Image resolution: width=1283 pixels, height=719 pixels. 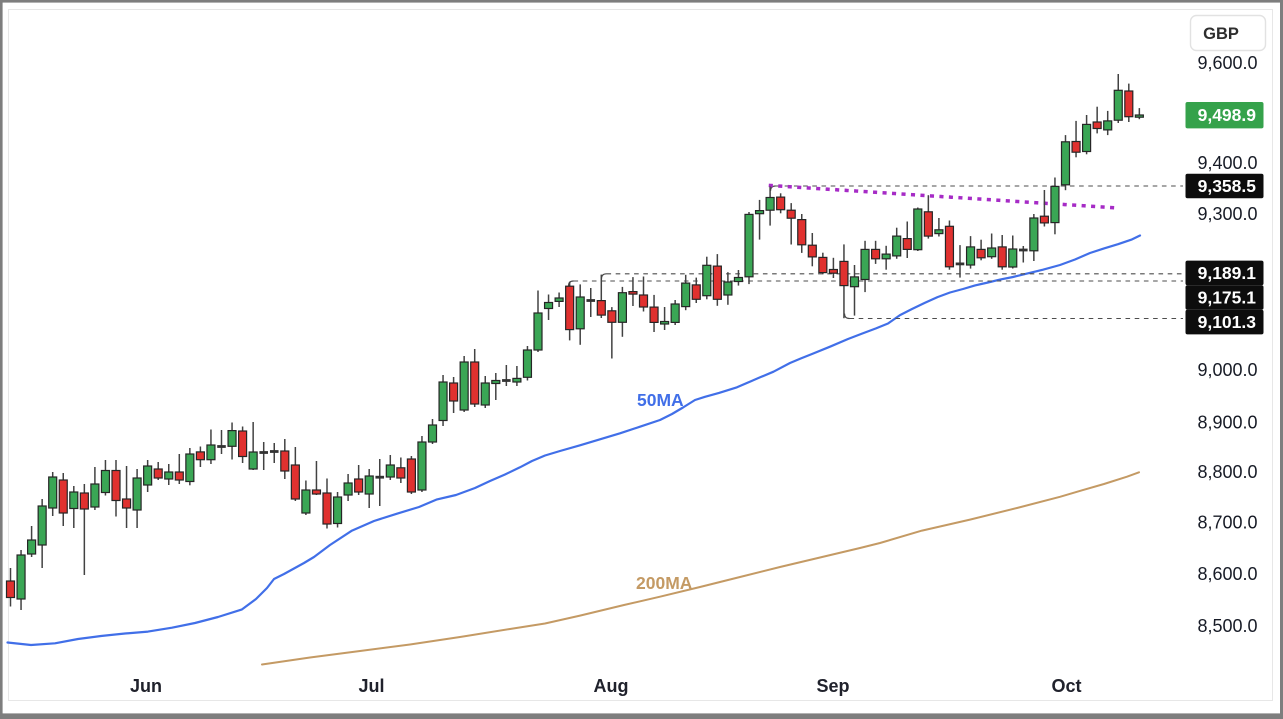 What do you see at coordinates (832, 686) in the screenshot?
I see `svg-text: Sep` at bounding box center [832, 686].